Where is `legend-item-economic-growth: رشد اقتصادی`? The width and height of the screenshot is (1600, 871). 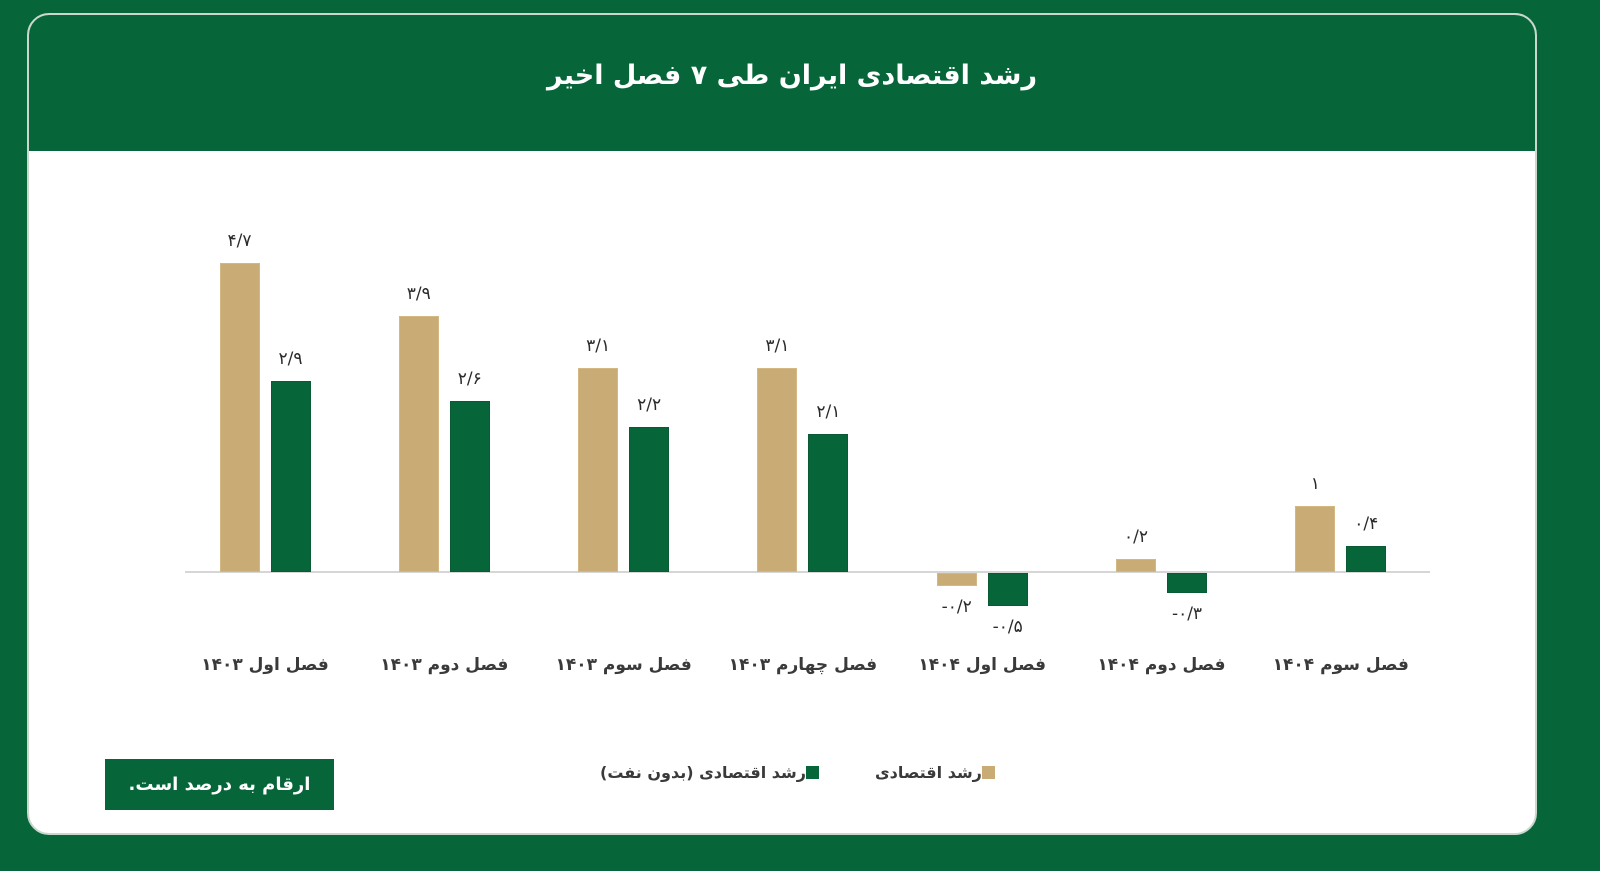 legend-item-economic-growth: رشد اقتصادی is located at coordinates (939, 772).